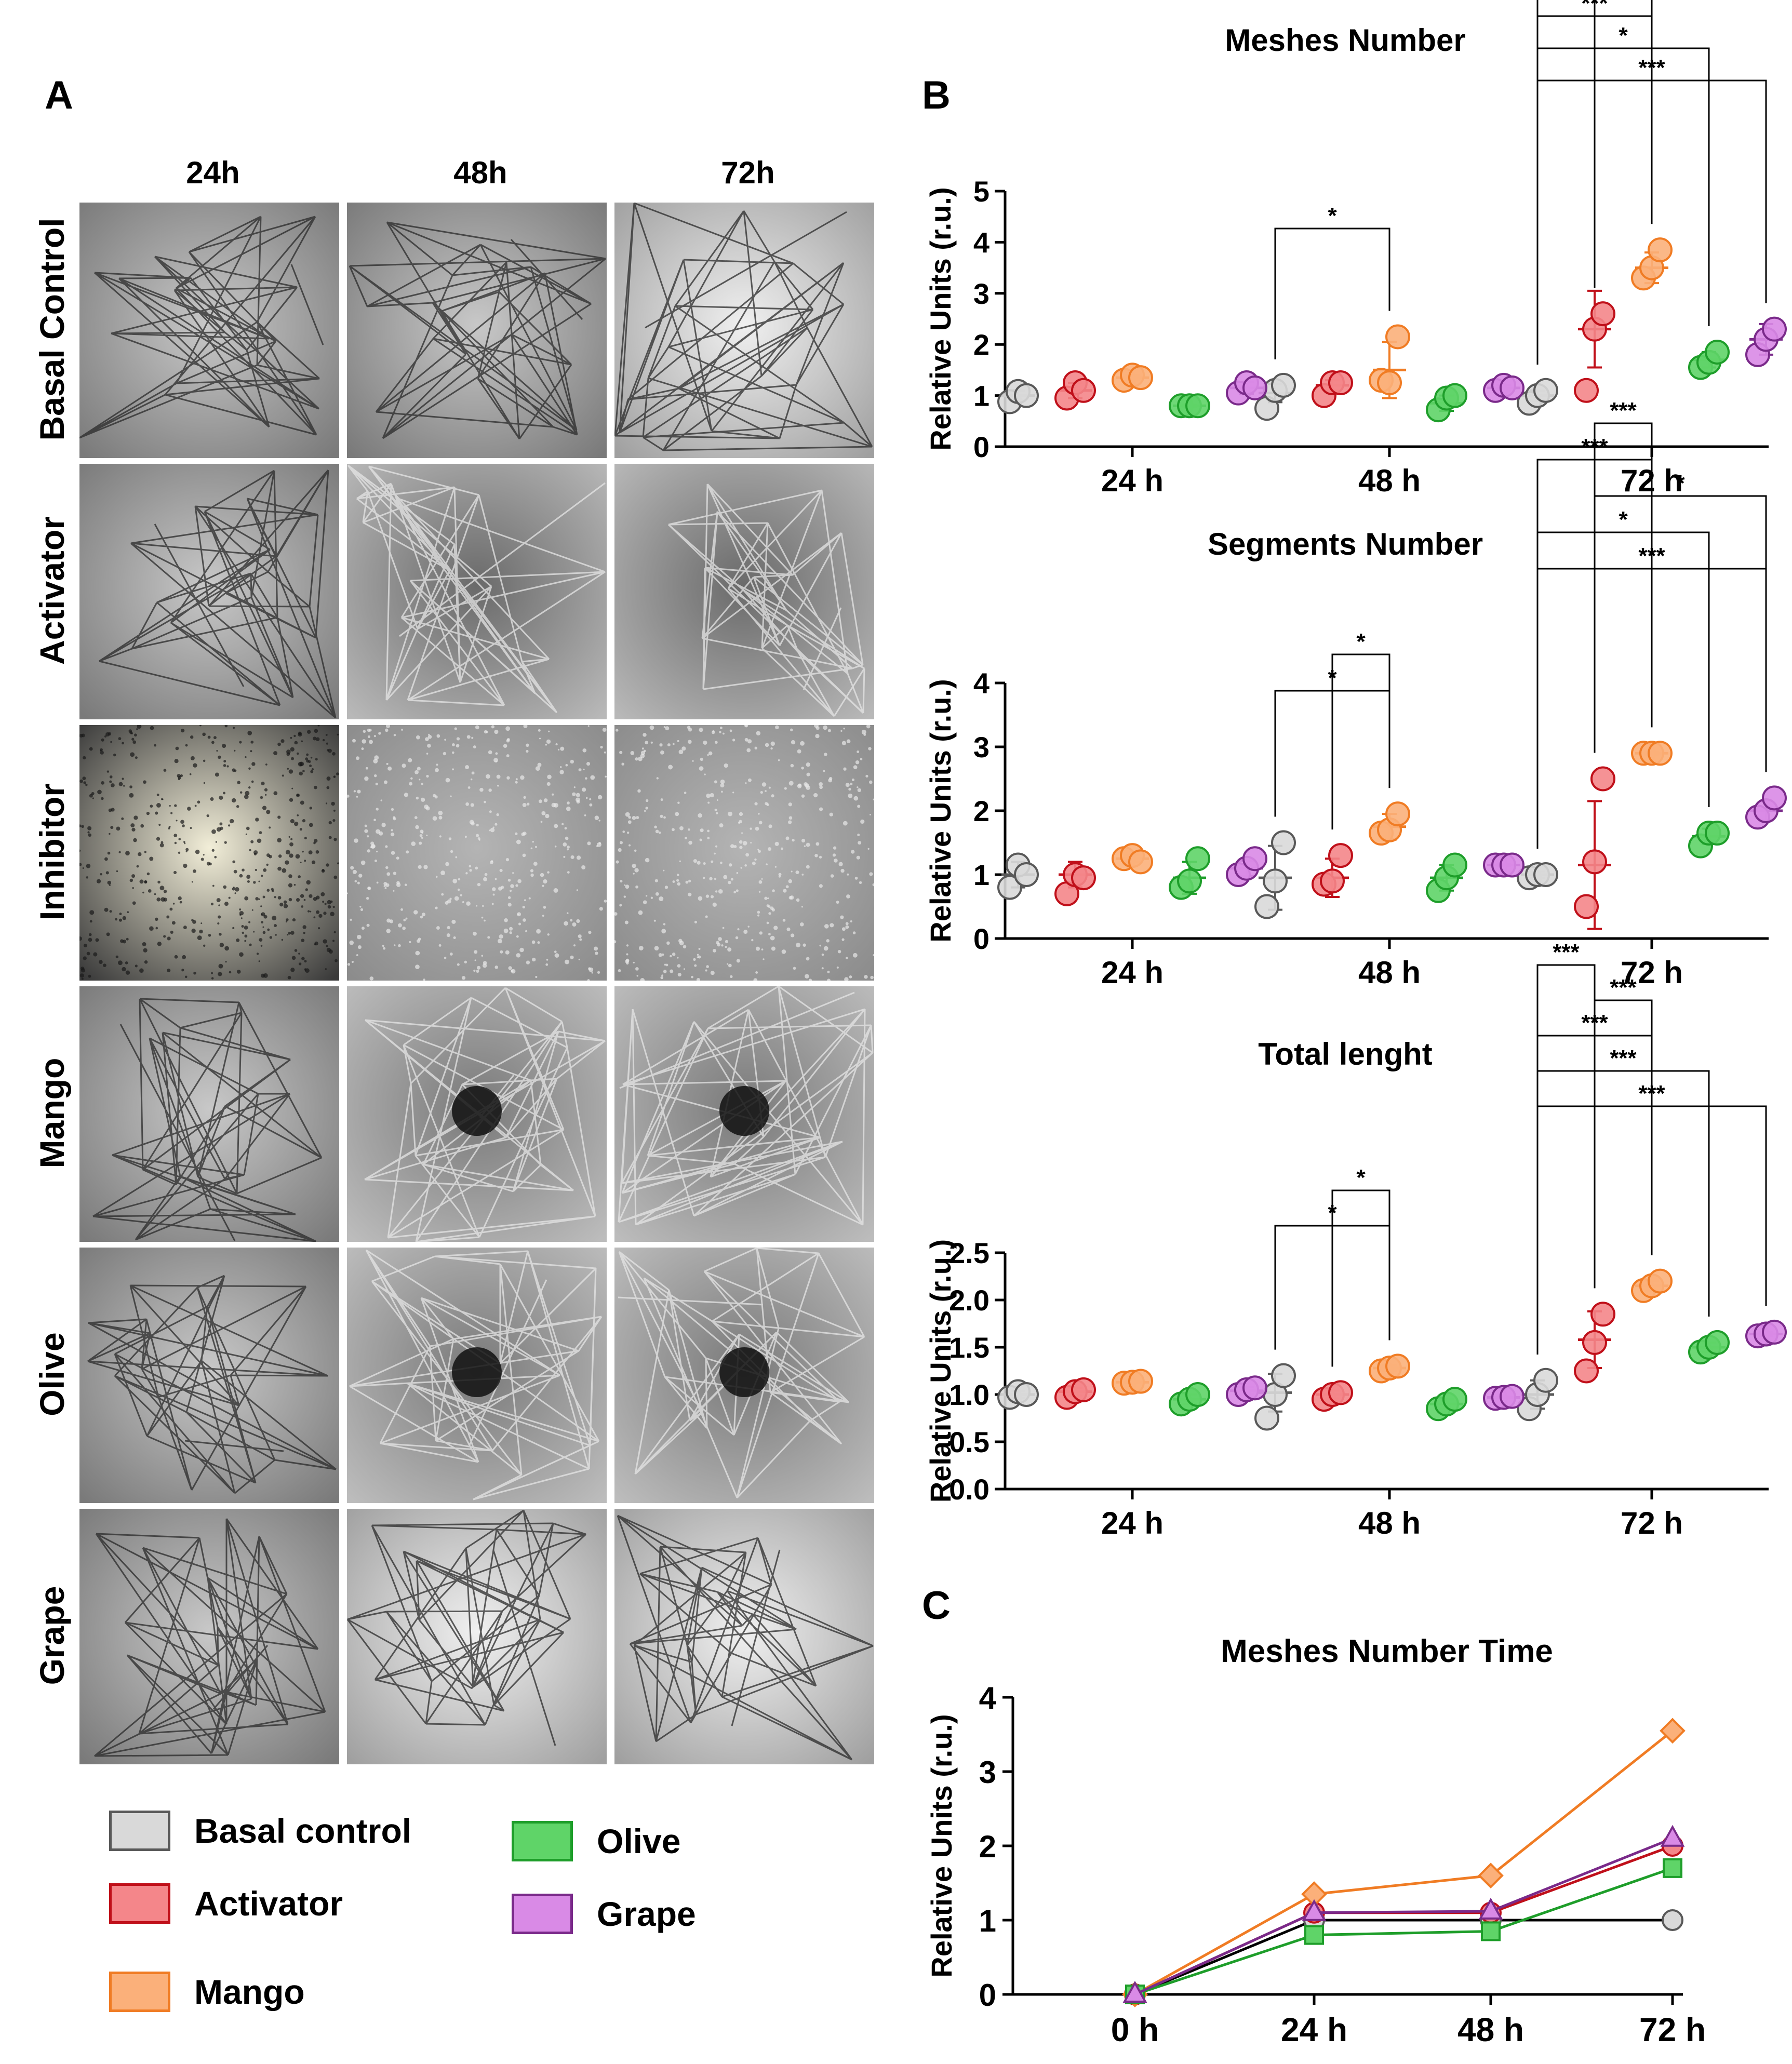  Describe the element at coordinates (59, 95) in the screenshot. I see `panel-a-label: A` at that location.